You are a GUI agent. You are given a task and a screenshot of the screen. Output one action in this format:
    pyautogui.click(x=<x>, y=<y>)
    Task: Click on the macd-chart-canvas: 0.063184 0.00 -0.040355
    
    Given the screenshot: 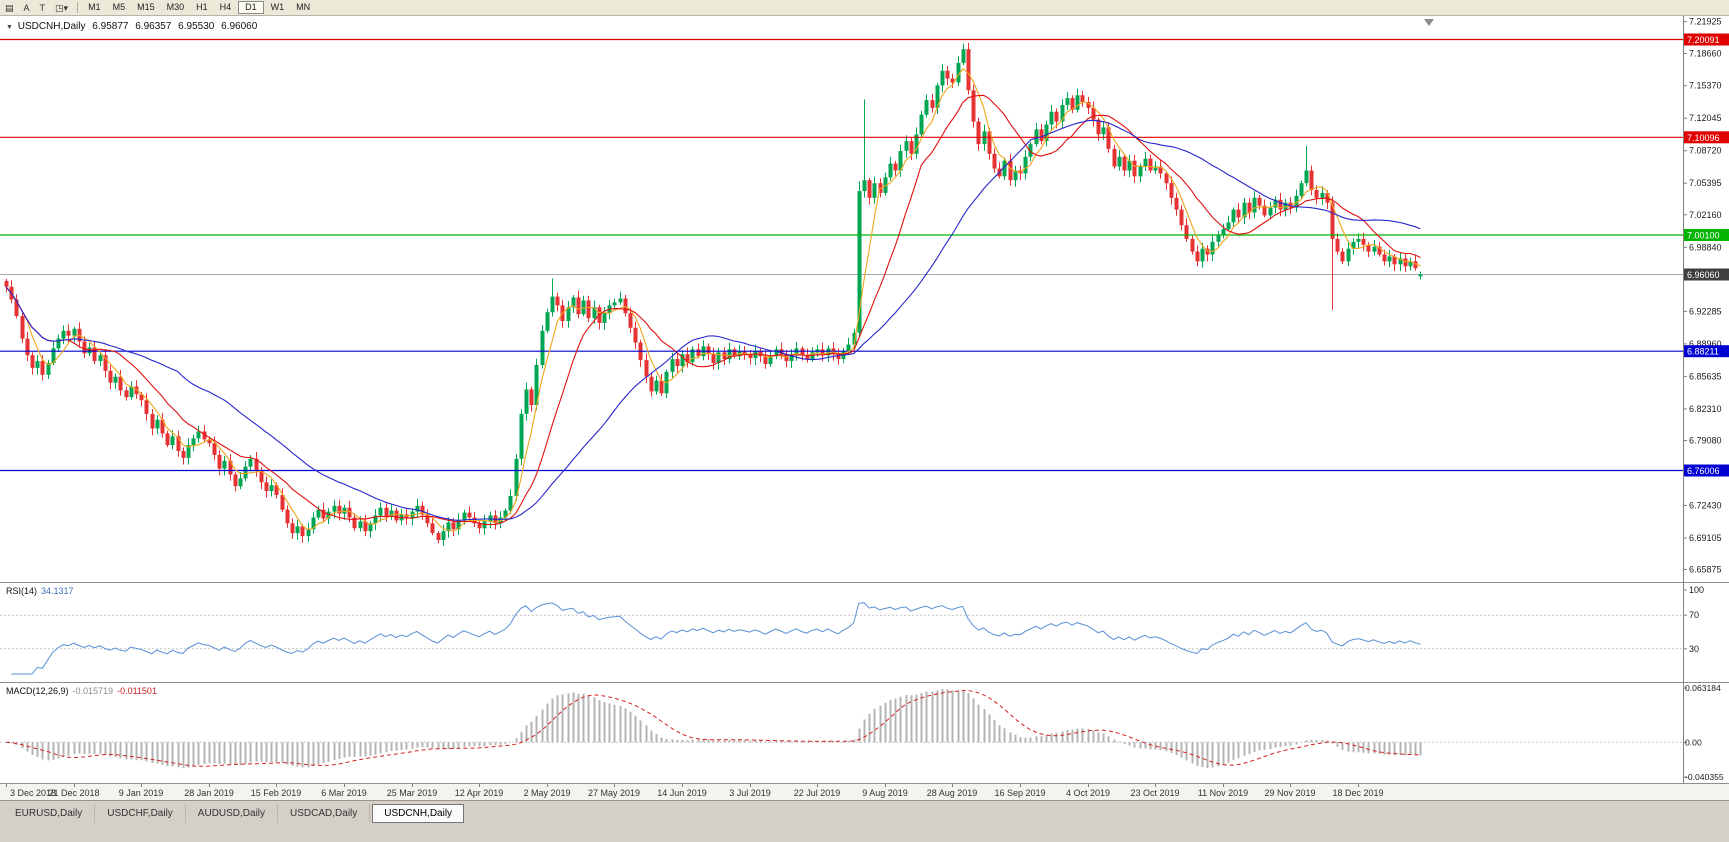 What is the action you would take?
    pyautogui.click(x=864, y=732)
    